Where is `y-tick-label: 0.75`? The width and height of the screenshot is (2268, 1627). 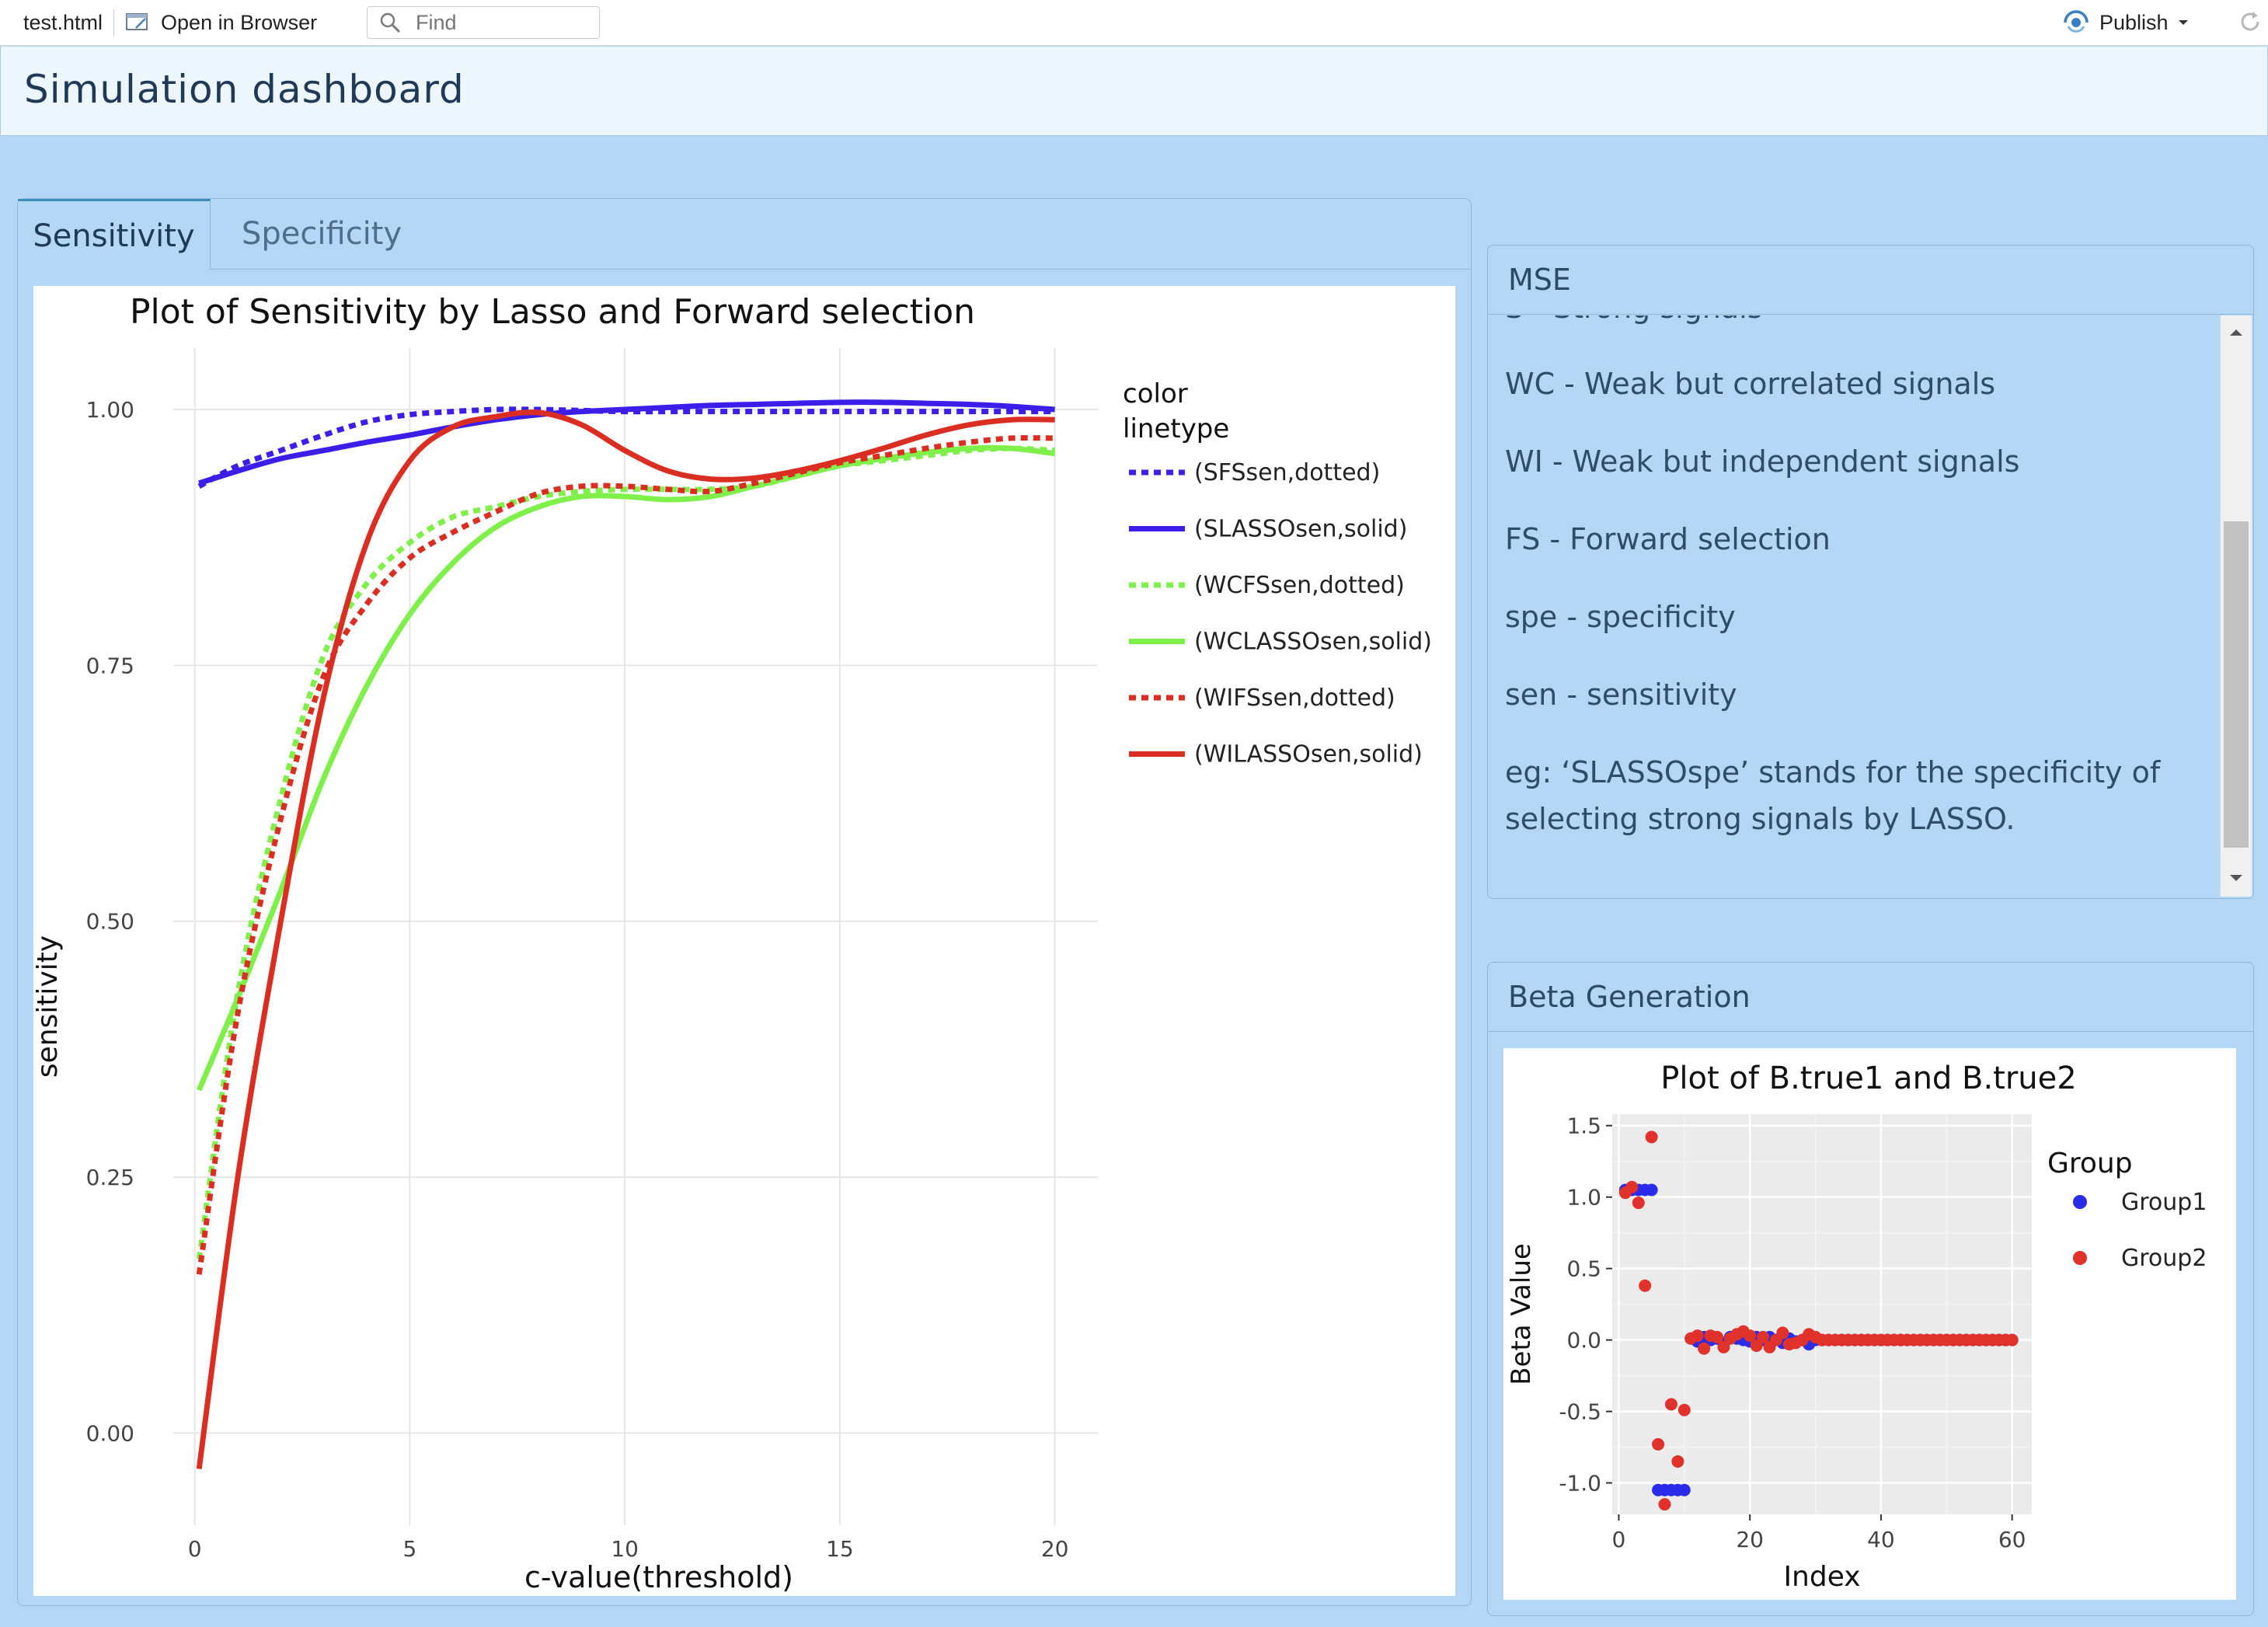
y-tick-label: 0.75 is located at coordinates (110, 665).